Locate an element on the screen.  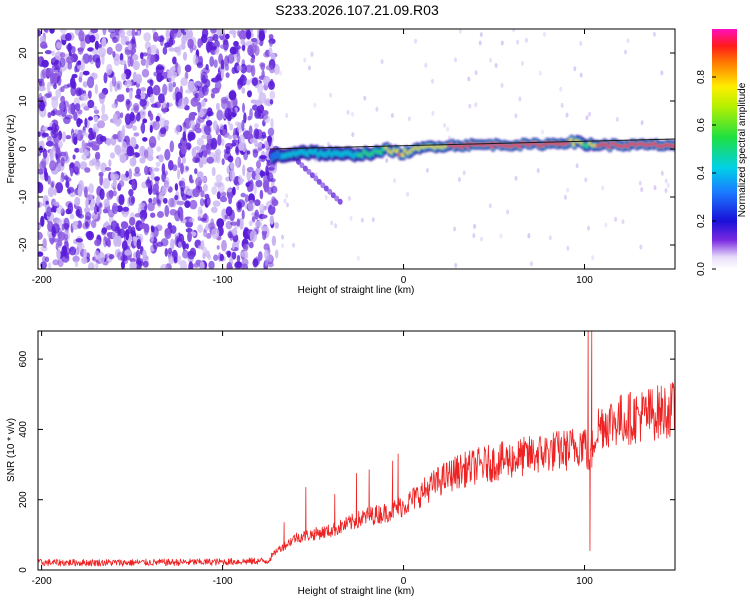
streak-cell is located at coordinates (333, 195).